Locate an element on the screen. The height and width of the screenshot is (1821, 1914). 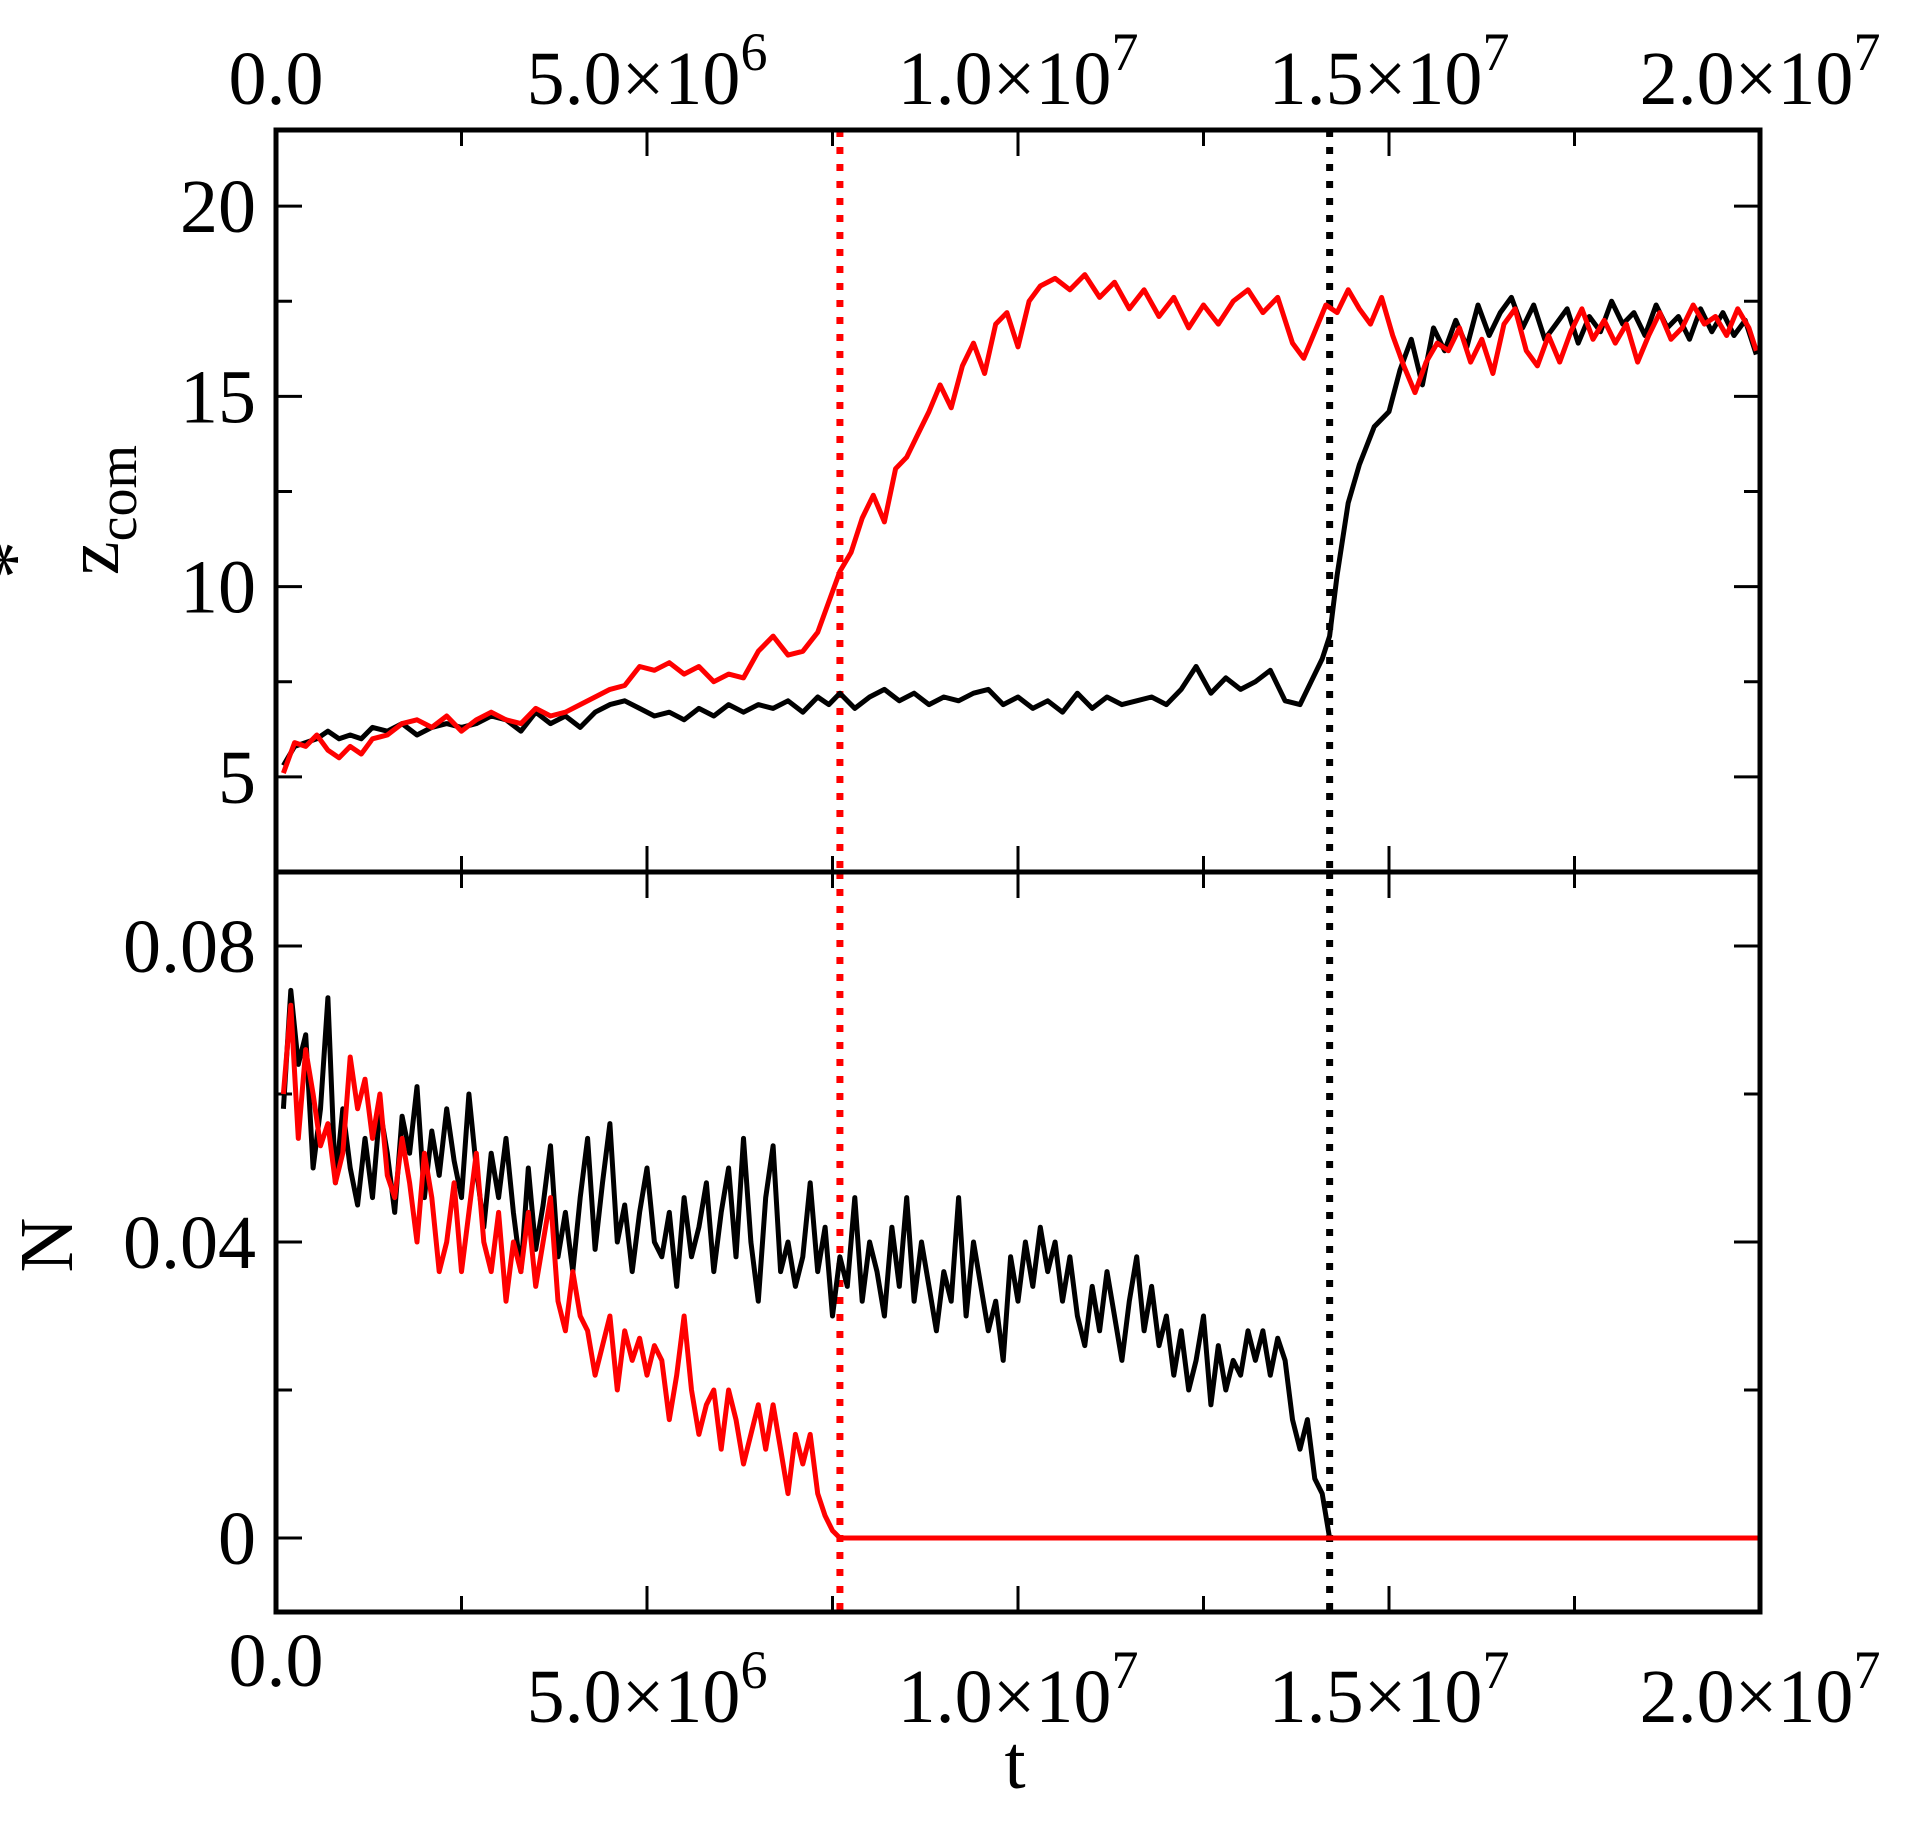
y-tick-label: 10 is located at coordinates (218, 588).